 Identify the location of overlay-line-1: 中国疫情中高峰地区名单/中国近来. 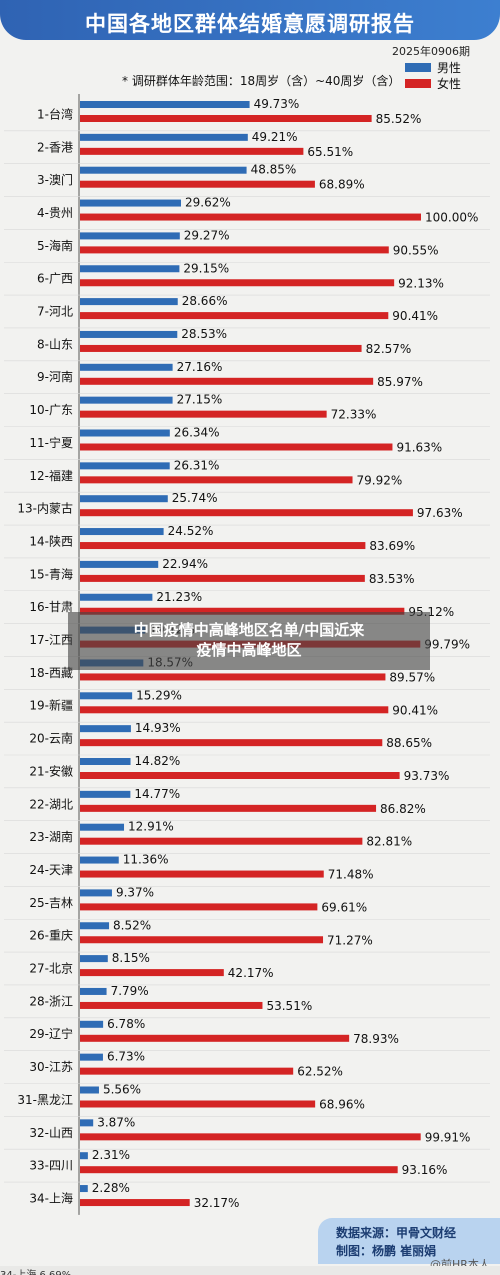
(249, 630).